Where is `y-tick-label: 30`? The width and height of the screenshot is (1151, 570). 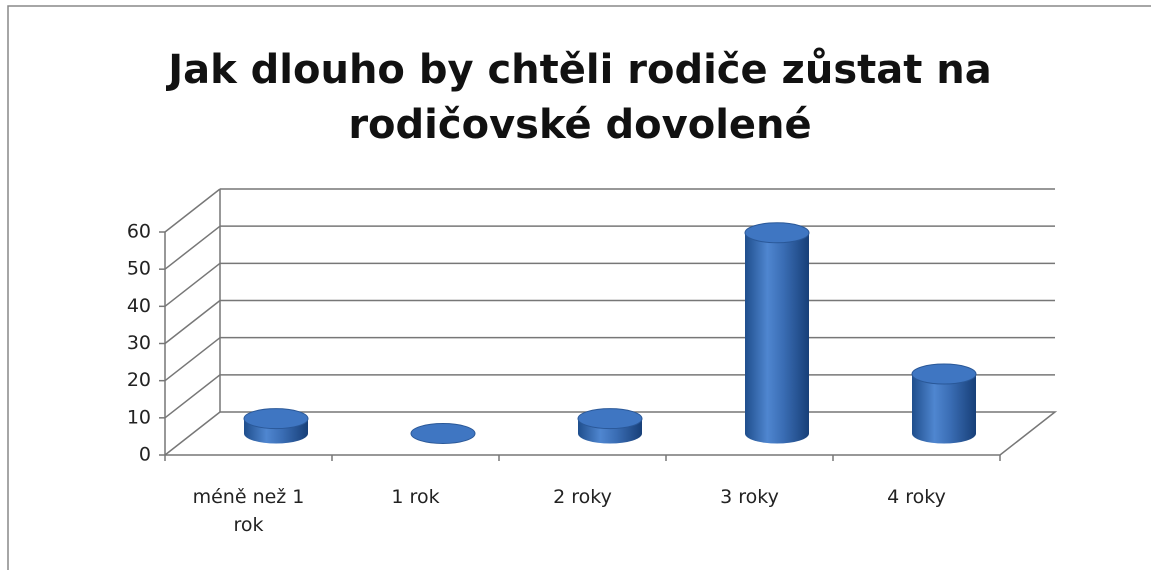
y-tick-label: 30 is located at coordinates (139, 343).